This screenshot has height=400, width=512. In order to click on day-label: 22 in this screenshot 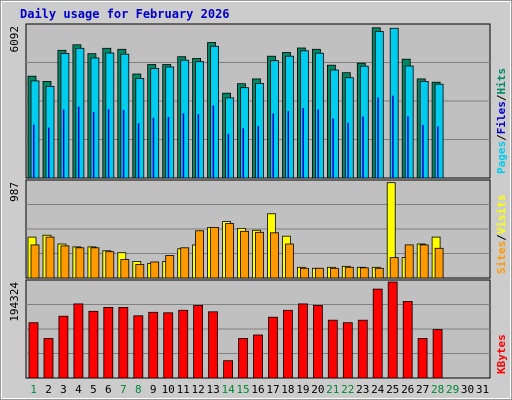, I will do `click(347, 389)`.